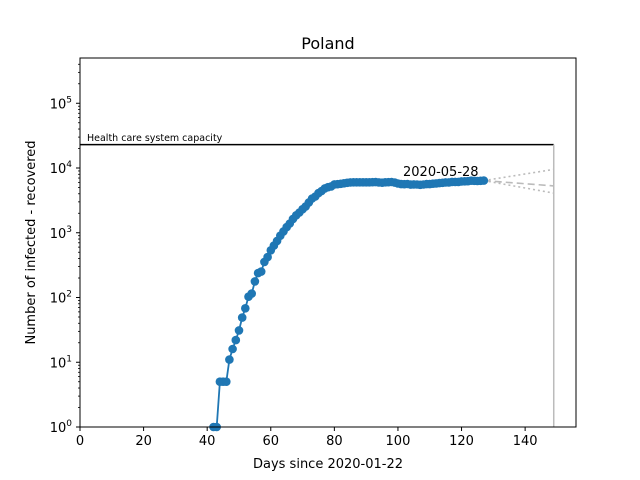 This screenshot has width=640, height=480. I want to click on y-tick-label: 10⁰, so click(61, 427).